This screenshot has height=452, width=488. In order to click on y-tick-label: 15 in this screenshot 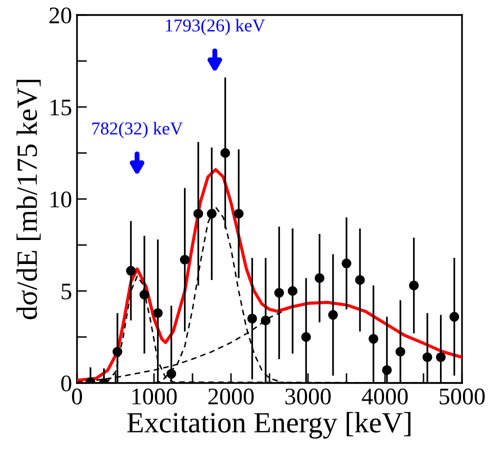, I will do `click(61, 108)`.